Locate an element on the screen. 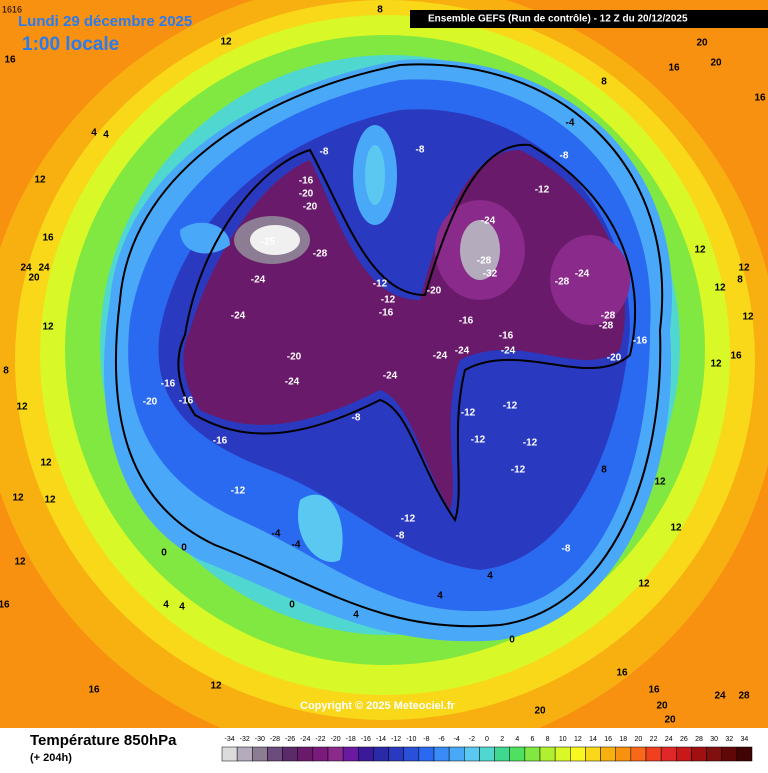  run-banner is located at coordinates (589, 19).